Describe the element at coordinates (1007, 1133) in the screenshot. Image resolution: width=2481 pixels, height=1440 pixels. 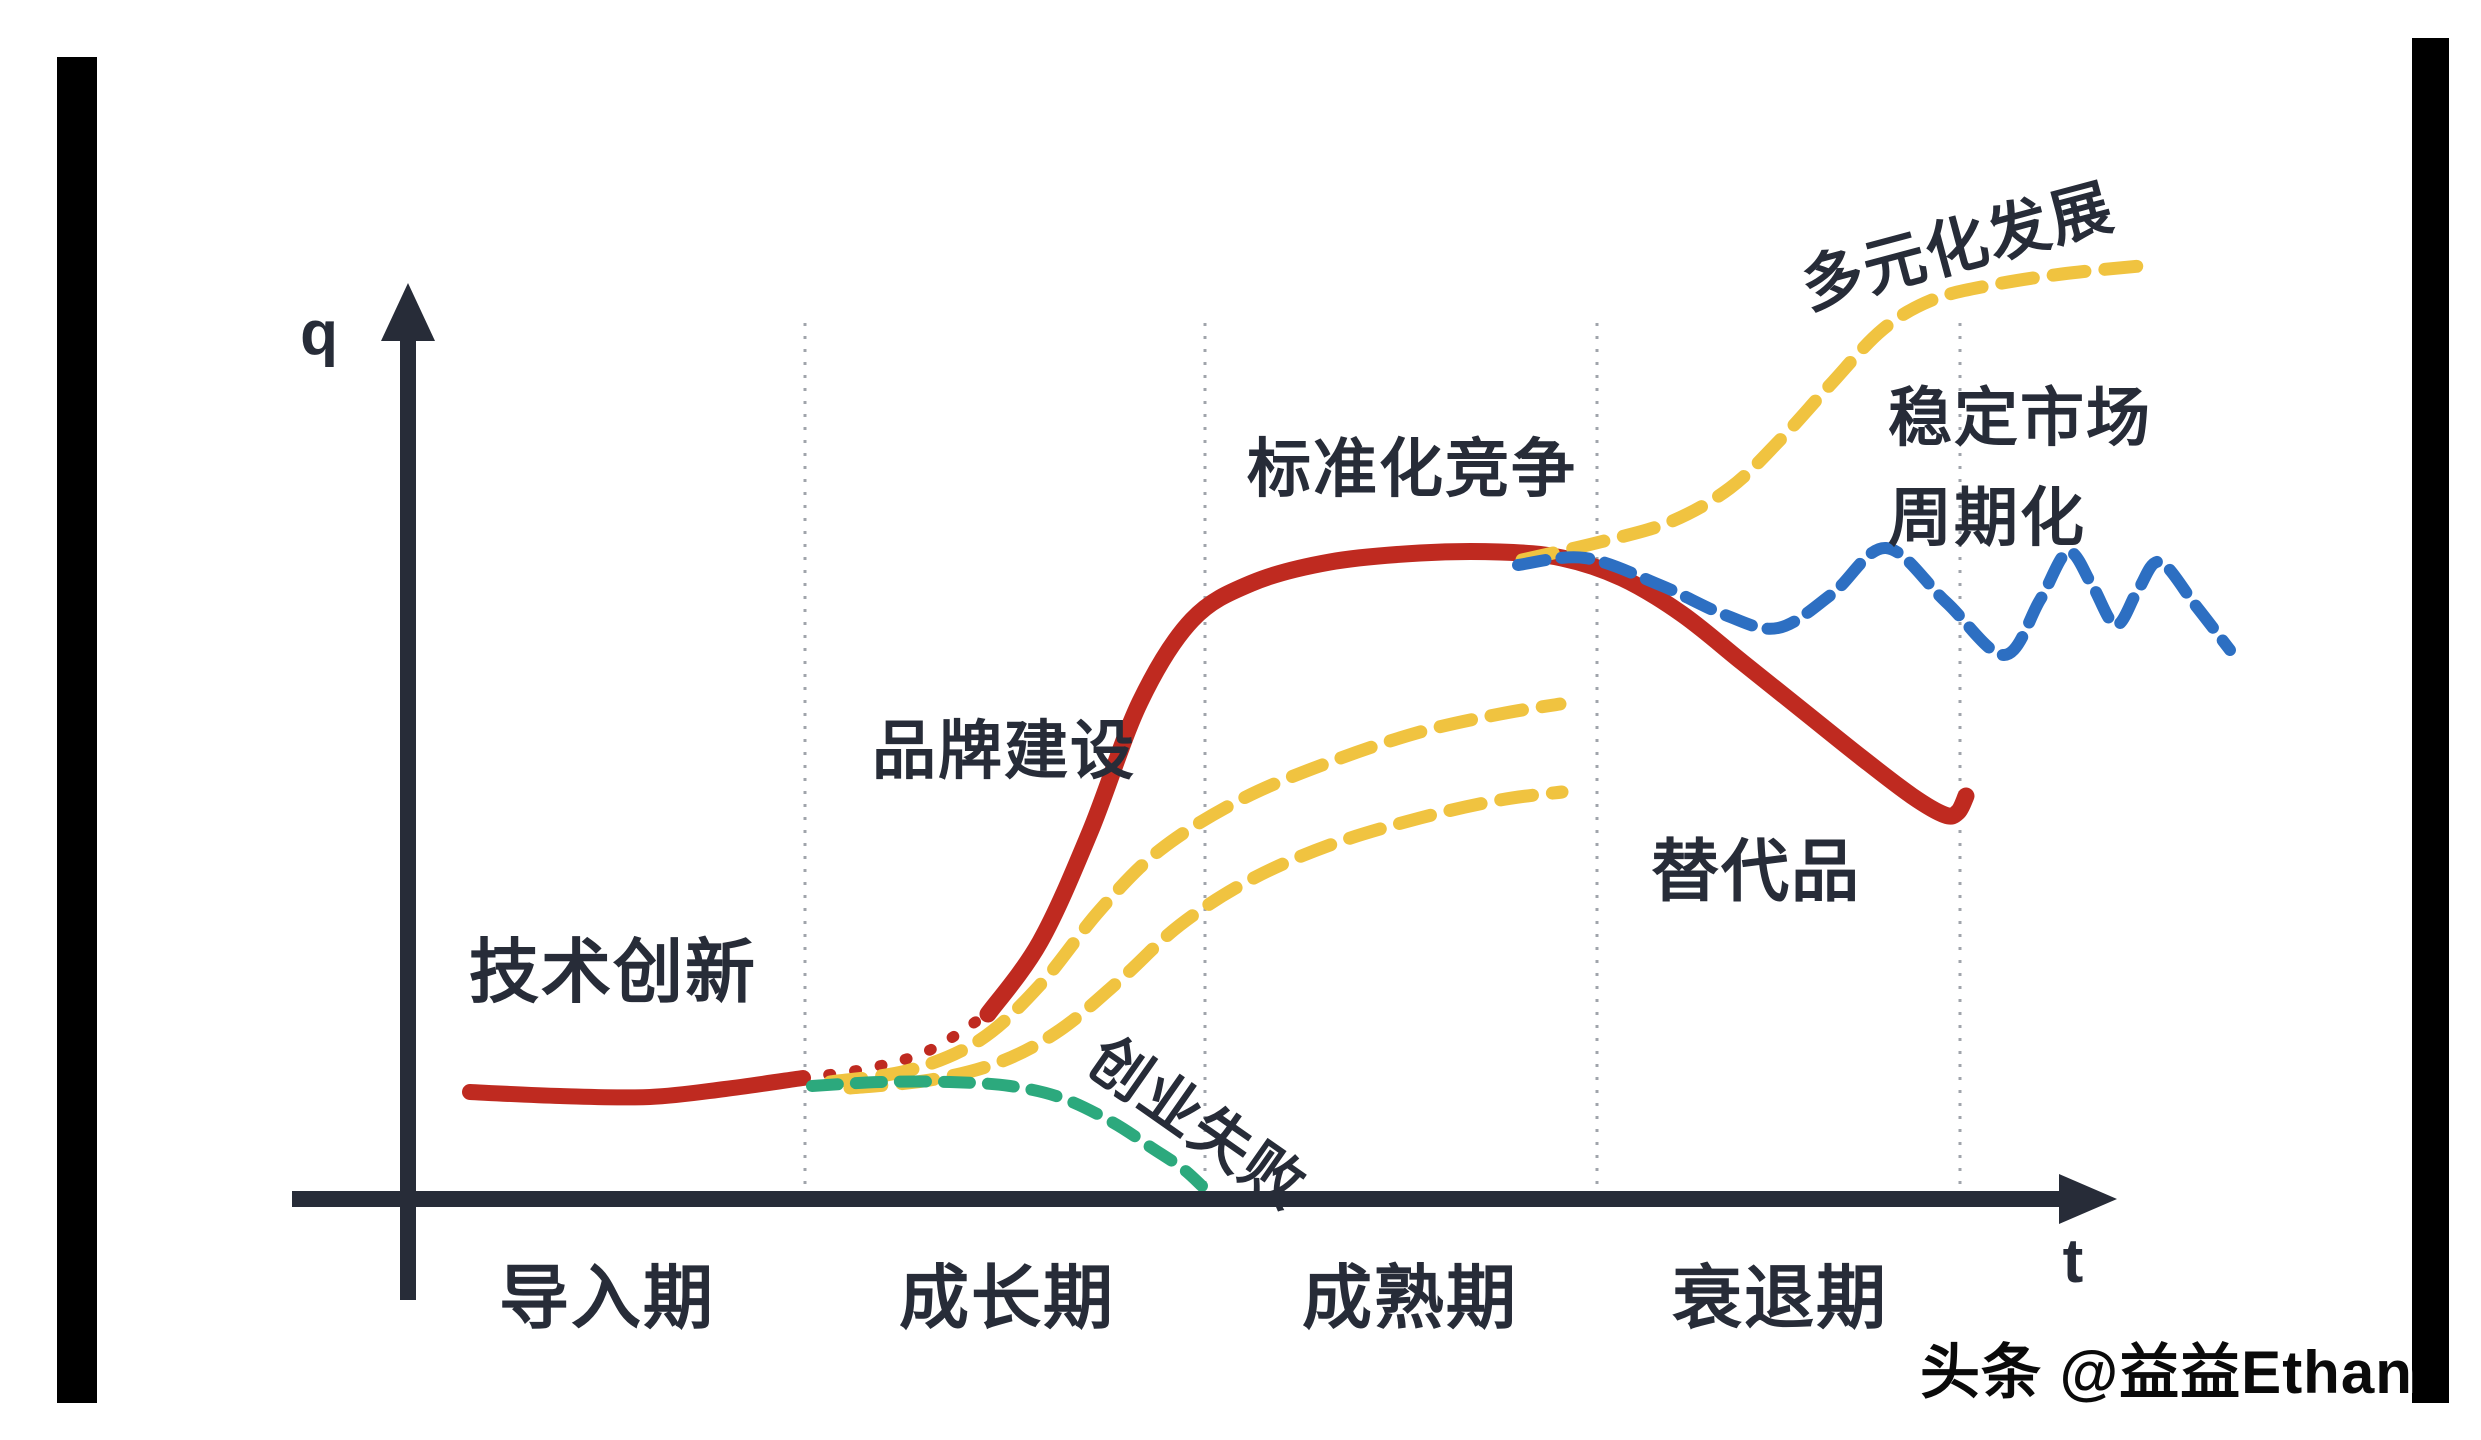
I see `curve-startup-failure` at that location.